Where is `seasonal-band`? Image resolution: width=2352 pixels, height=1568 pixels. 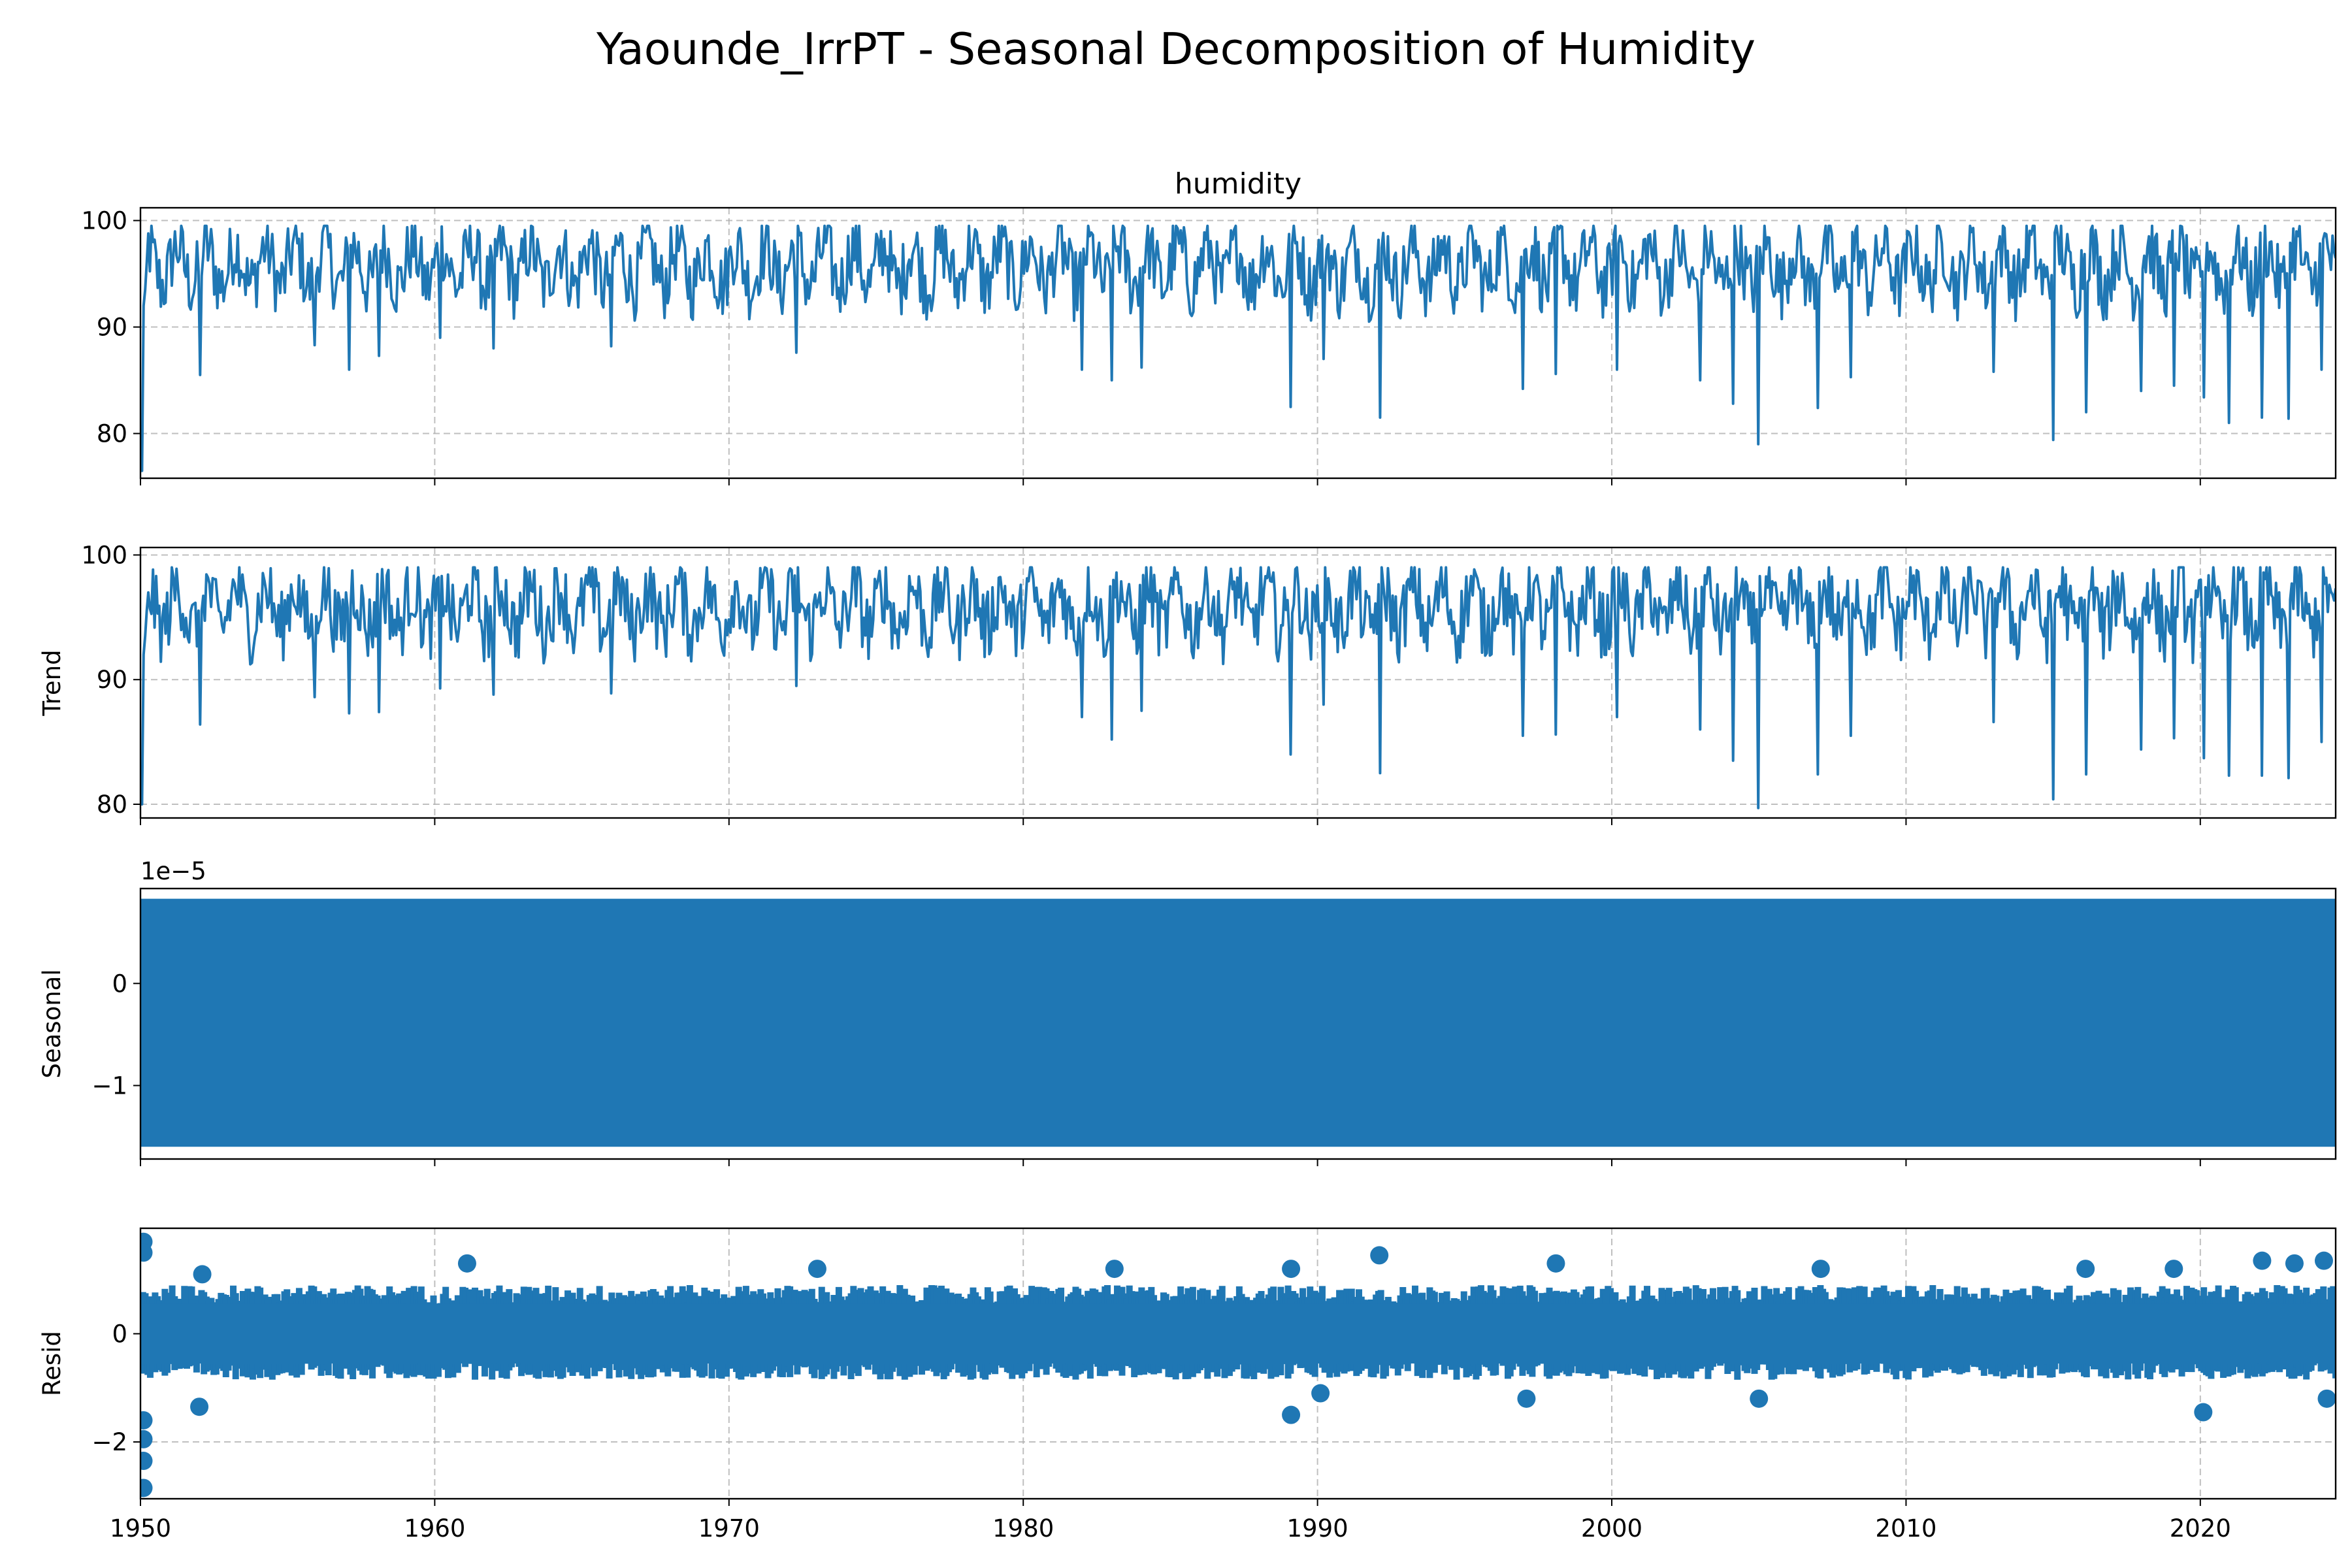
seasonal-band is located at coordinates (1238, 1022).